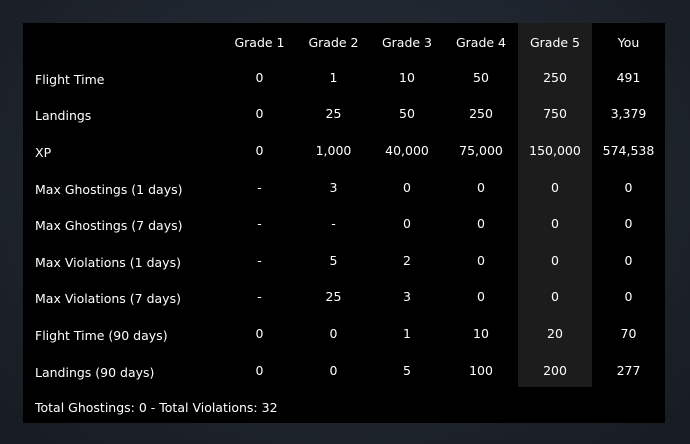  Describe the element at coordinates (109, 226) in the screenshot. I see `row-label: Max Ghostings (7 days)` at that location.